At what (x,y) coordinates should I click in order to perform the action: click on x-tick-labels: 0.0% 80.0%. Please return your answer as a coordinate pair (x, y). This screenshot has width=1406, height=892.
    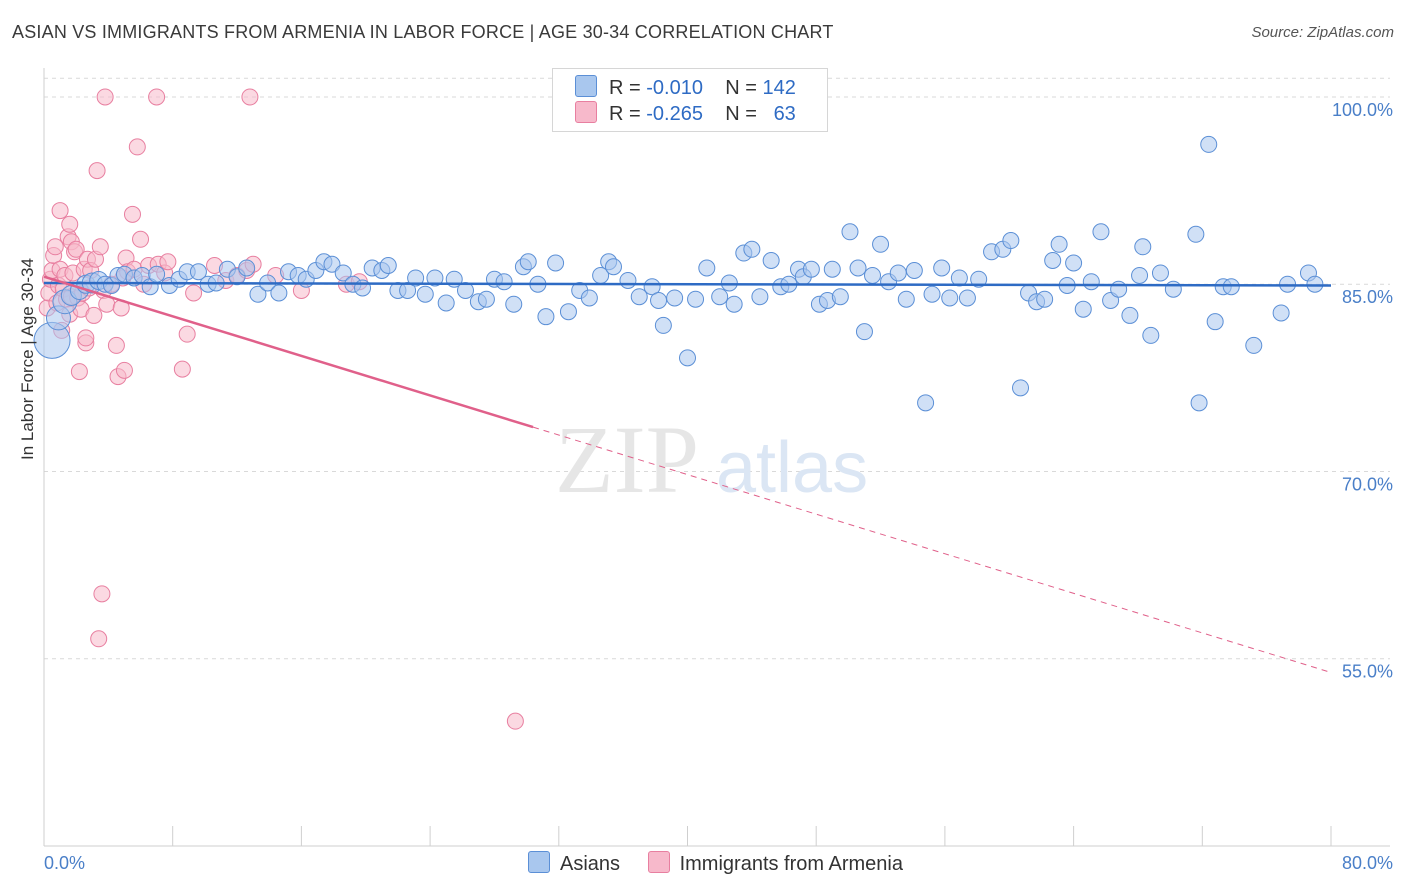
    Looking at the image, I should click on (718, 863).